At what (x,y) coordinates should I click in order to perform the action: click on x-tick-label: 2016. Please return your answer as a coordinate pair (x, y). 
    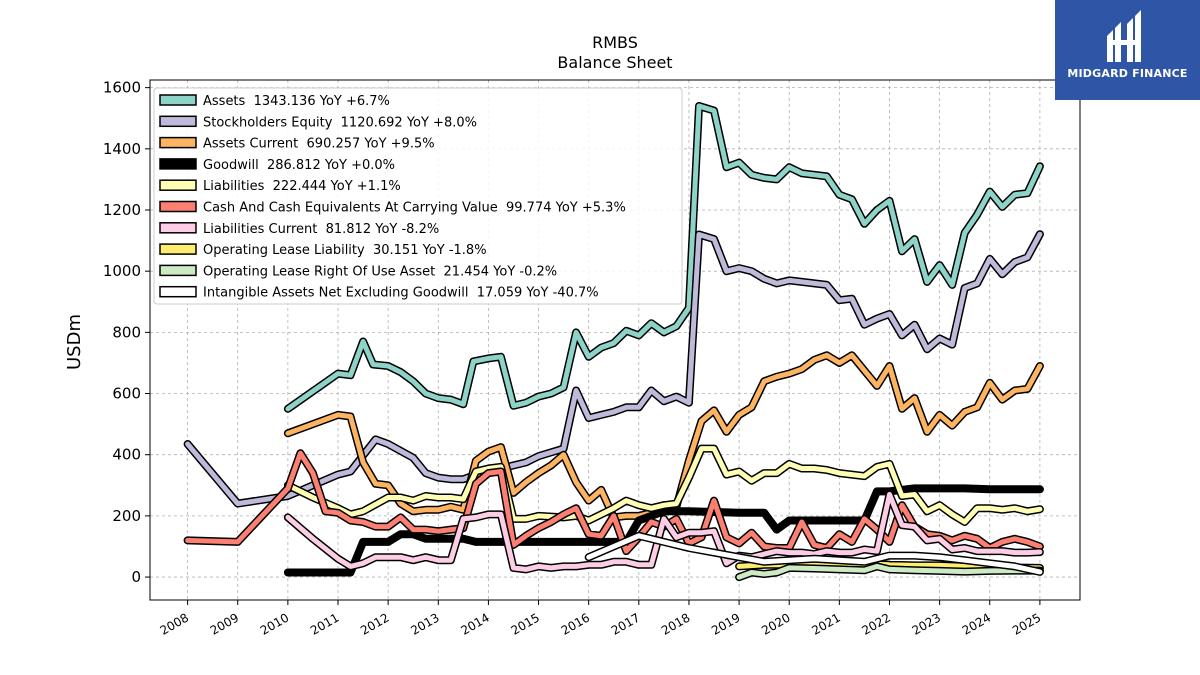
    Looking at the image, I should click on (575, 623).